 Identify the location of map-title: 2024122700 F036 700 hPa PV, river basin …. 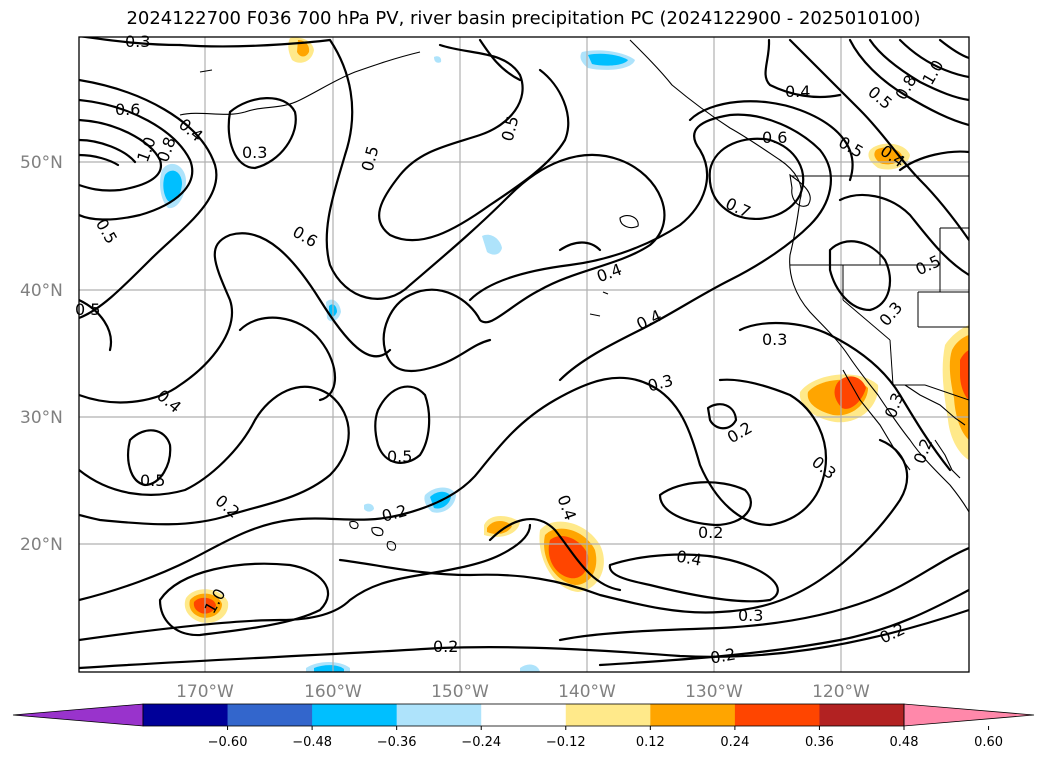
(523, 18).